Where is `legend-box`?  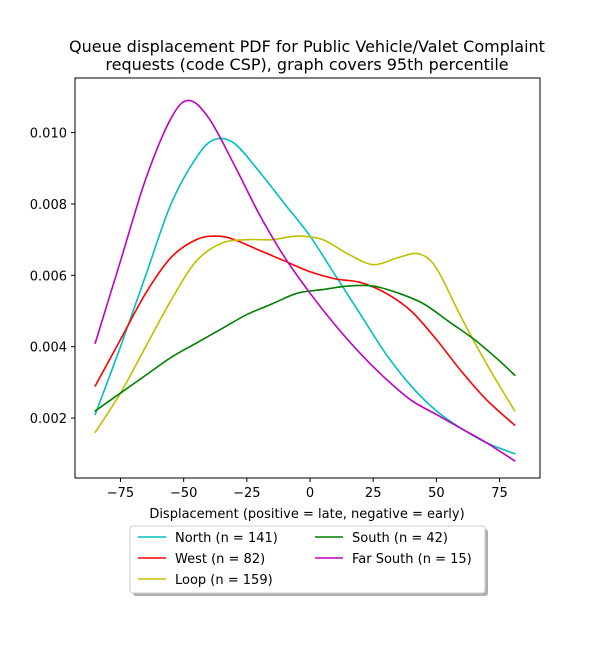 legend-box is located at coordinates (307, 559).